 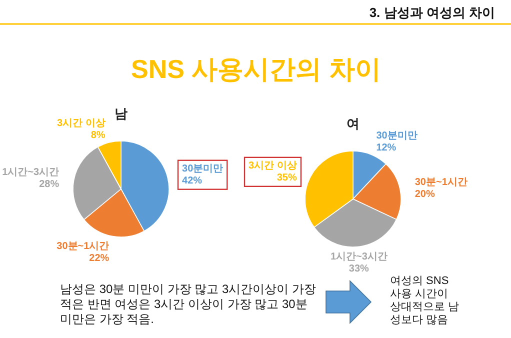 I want to click on data-label: 12%, so click(x=386, y=148).